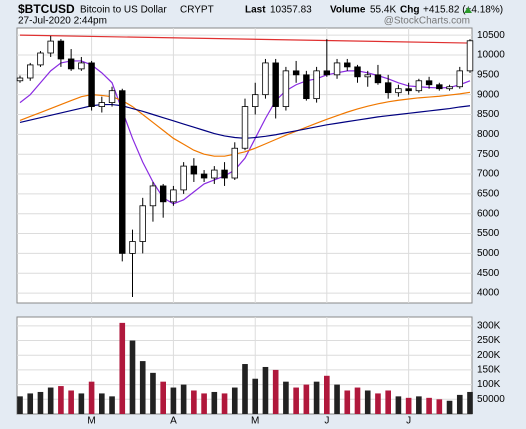 This screenshot has height=429, width=526. What do you see at coordinates (488, 273) in the screenshot?
I see `y-tick-label: 4500` at bounding box center [488, 273].